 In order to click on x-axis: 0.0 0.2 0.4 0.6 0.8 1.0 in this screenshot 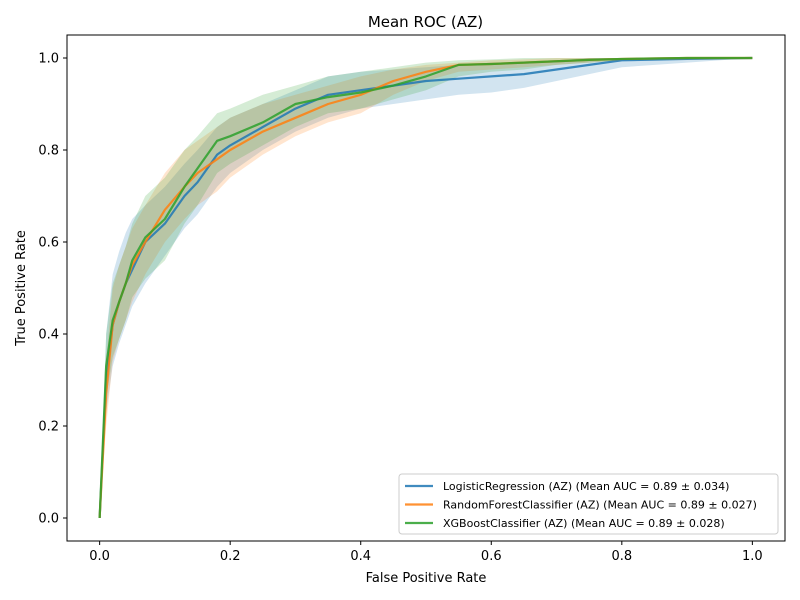, I will do `click(426, 552)`.